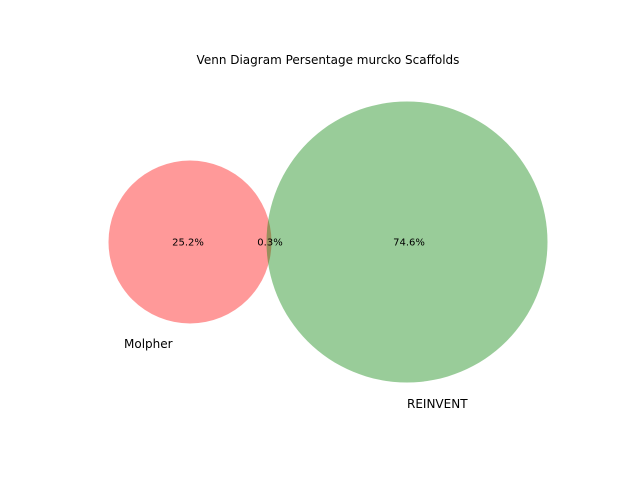  I want to click on molpher-circle, so click(190, 242).